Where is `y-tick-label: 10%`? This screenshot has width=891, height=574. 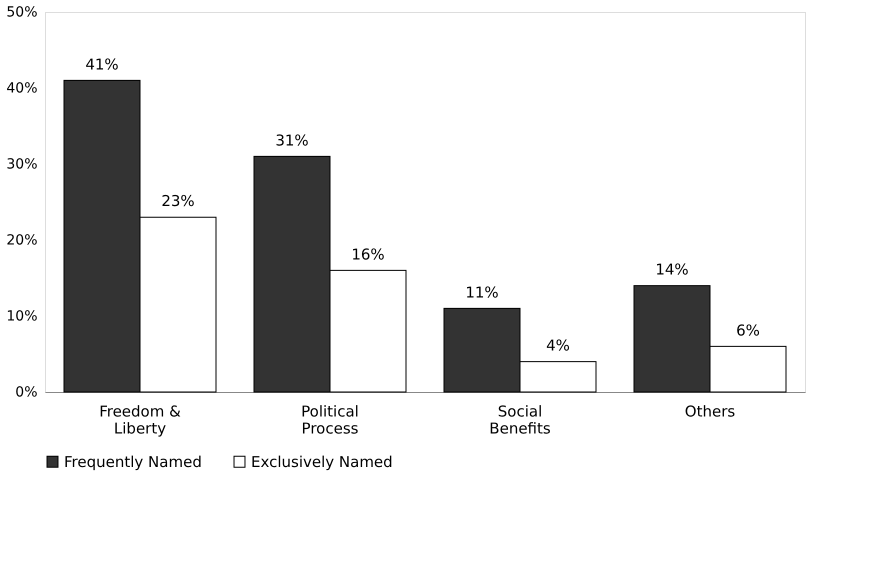 y-tick-label: 10% is located at coordinates (22, 316).